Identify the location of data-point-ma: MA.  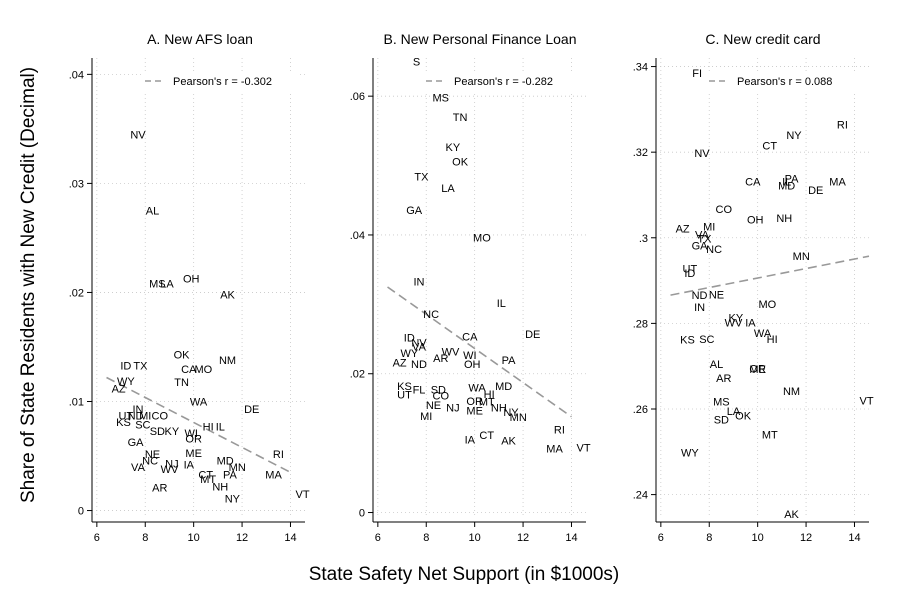
(837, 182).